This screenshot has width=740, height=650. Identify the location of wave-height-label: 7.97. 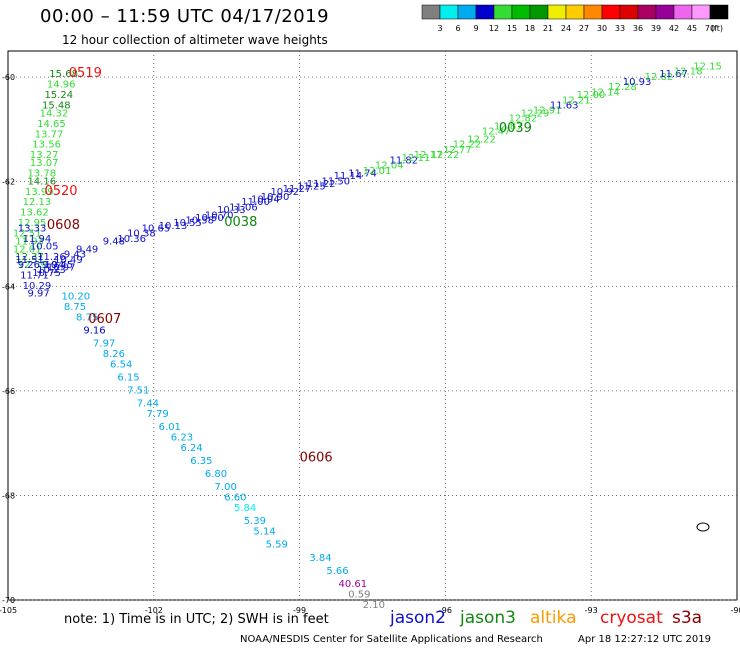
(104, 343).